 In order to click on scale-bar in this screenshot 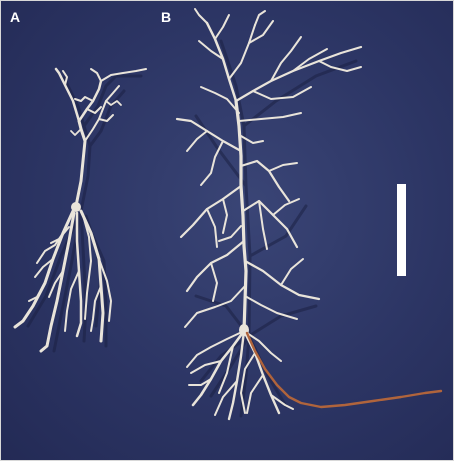, I will do `click(401, 230)`.